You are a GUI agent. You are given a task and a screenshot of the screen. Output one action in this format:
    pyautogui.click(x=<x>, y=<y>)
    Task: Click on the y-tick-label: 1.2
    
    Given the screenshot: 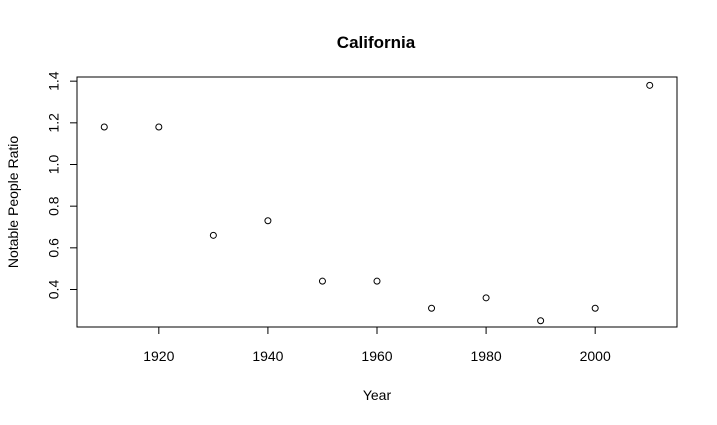 What is the action you would take?
    pyautogui.click(x=54, y=123)
    